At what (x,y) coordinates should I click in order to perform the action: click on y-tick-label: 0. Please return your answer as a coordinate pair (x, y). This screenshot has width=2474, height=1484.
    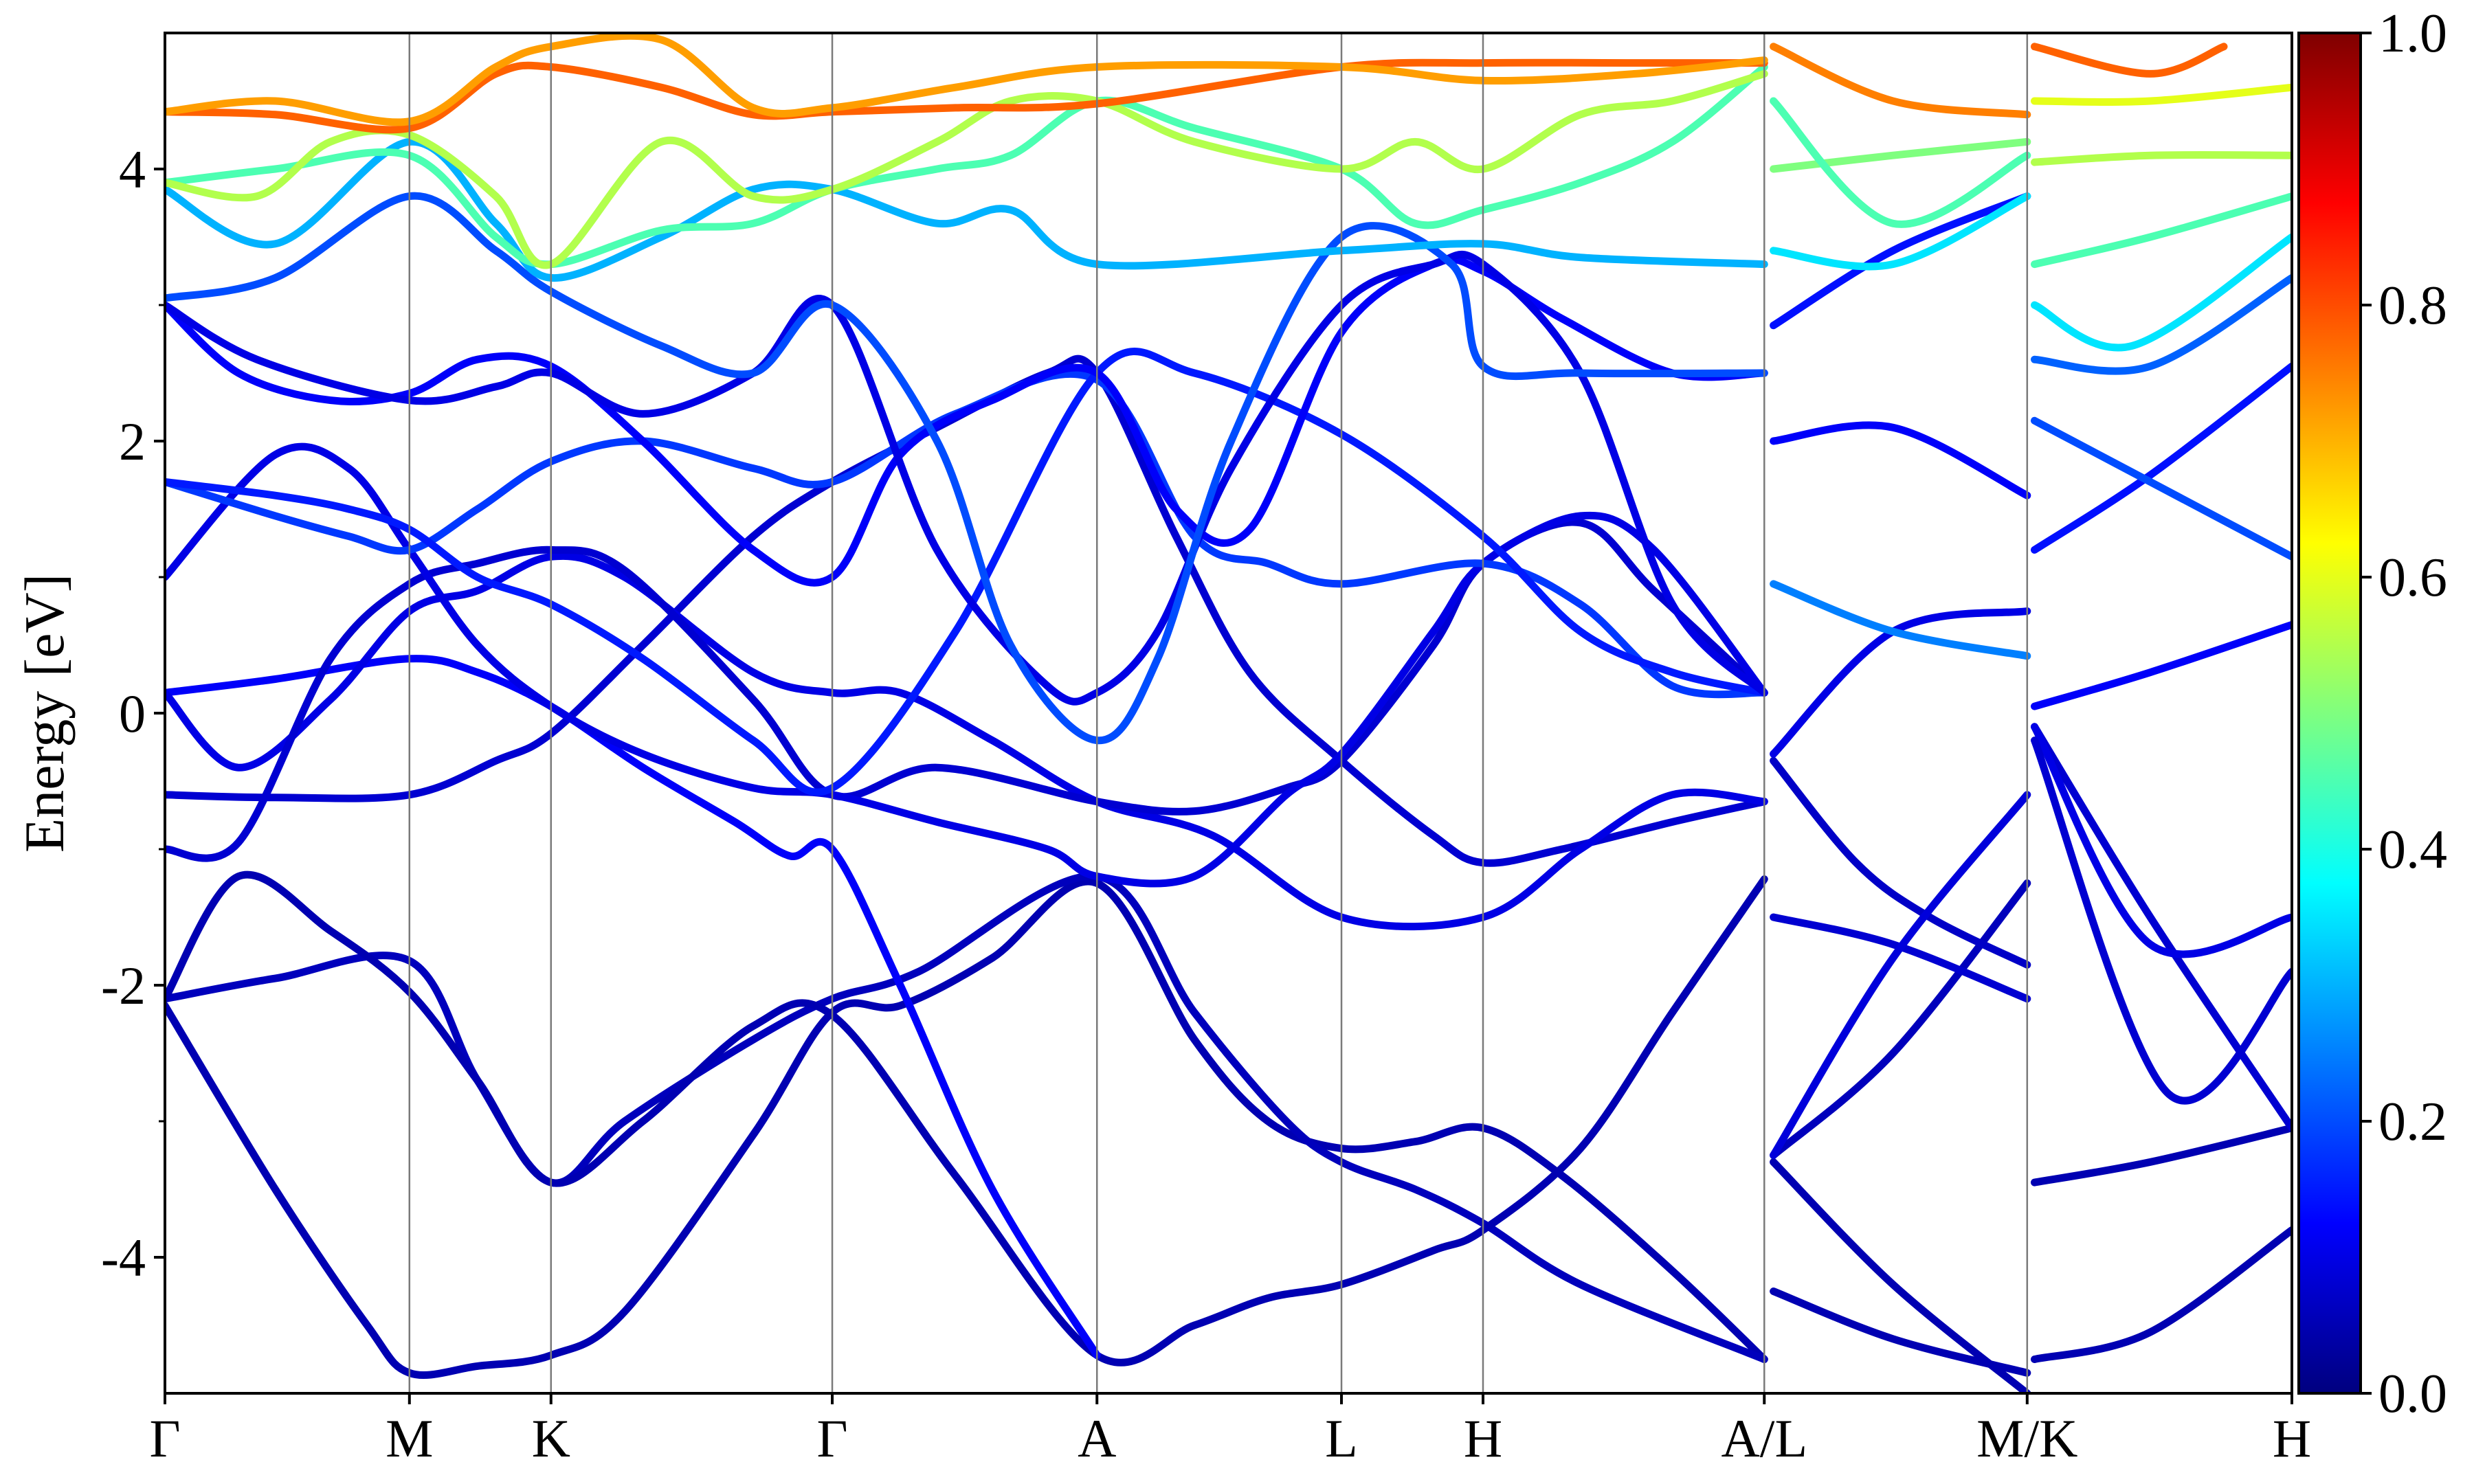
    Looking at the image, I should click on (132, 714).